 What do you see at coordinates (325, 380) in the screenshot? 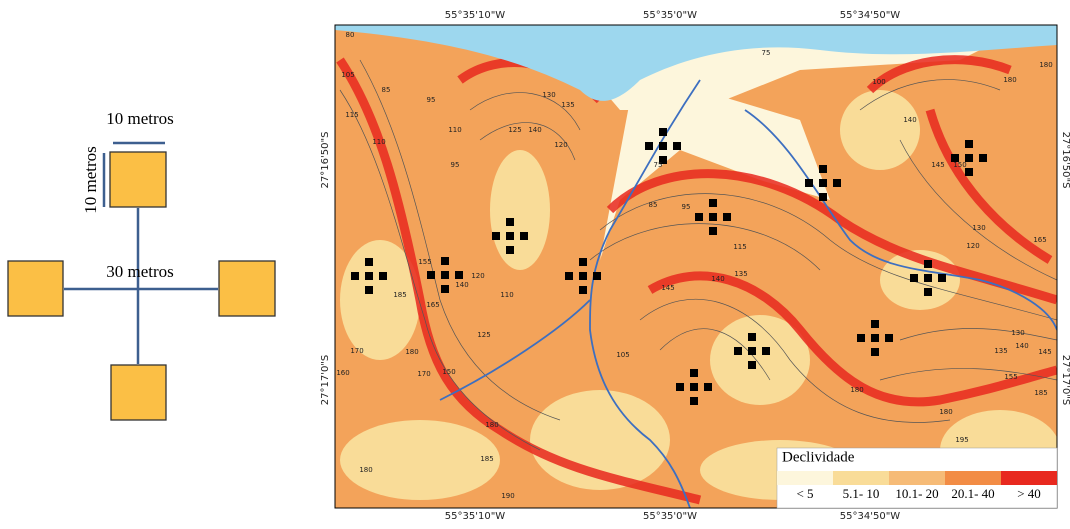
I see `left-coordinate: 27°17'0"S` at bounding box center [325, 380].